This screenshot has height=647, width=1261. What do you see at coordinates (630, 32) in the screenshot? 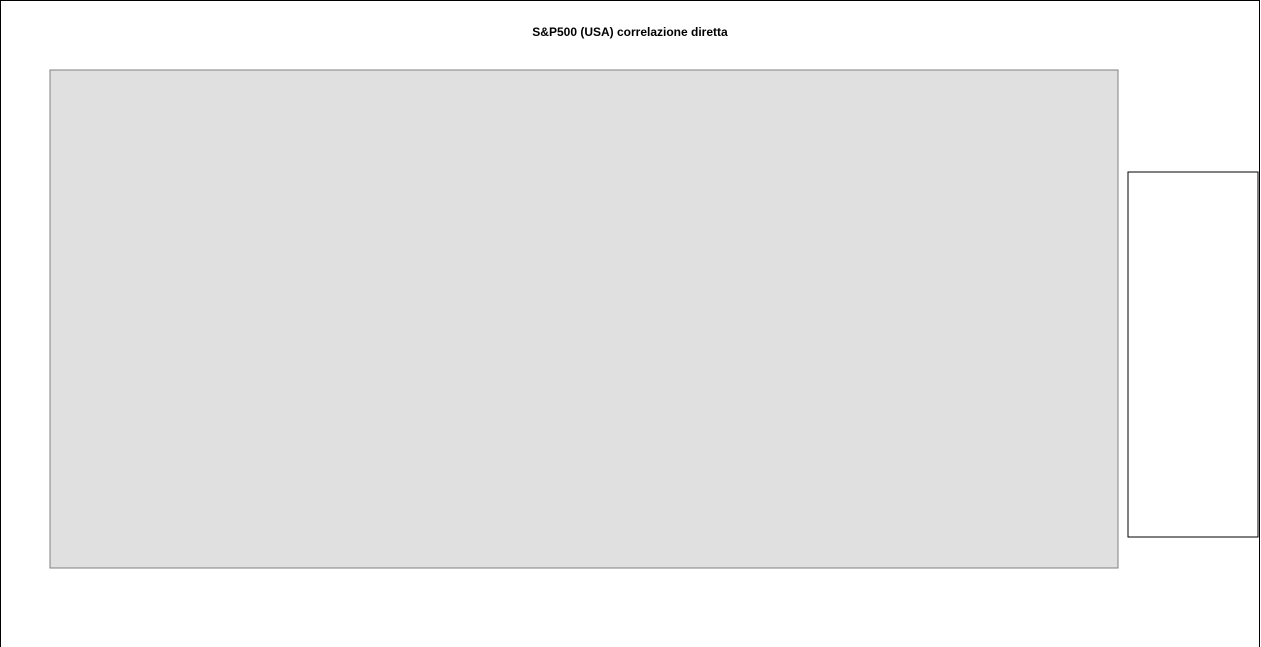
I see `chart-title: S&P500 (USA) correlazione diretta` at bounding box center [630, 32].